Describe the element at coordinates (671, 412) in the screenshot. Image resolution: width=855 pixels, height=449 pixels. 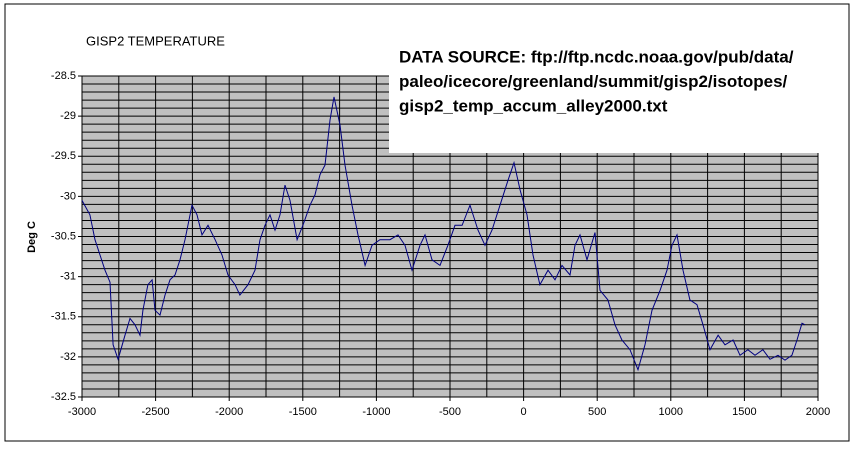
I see `x-tick-label: 1000` at that location.